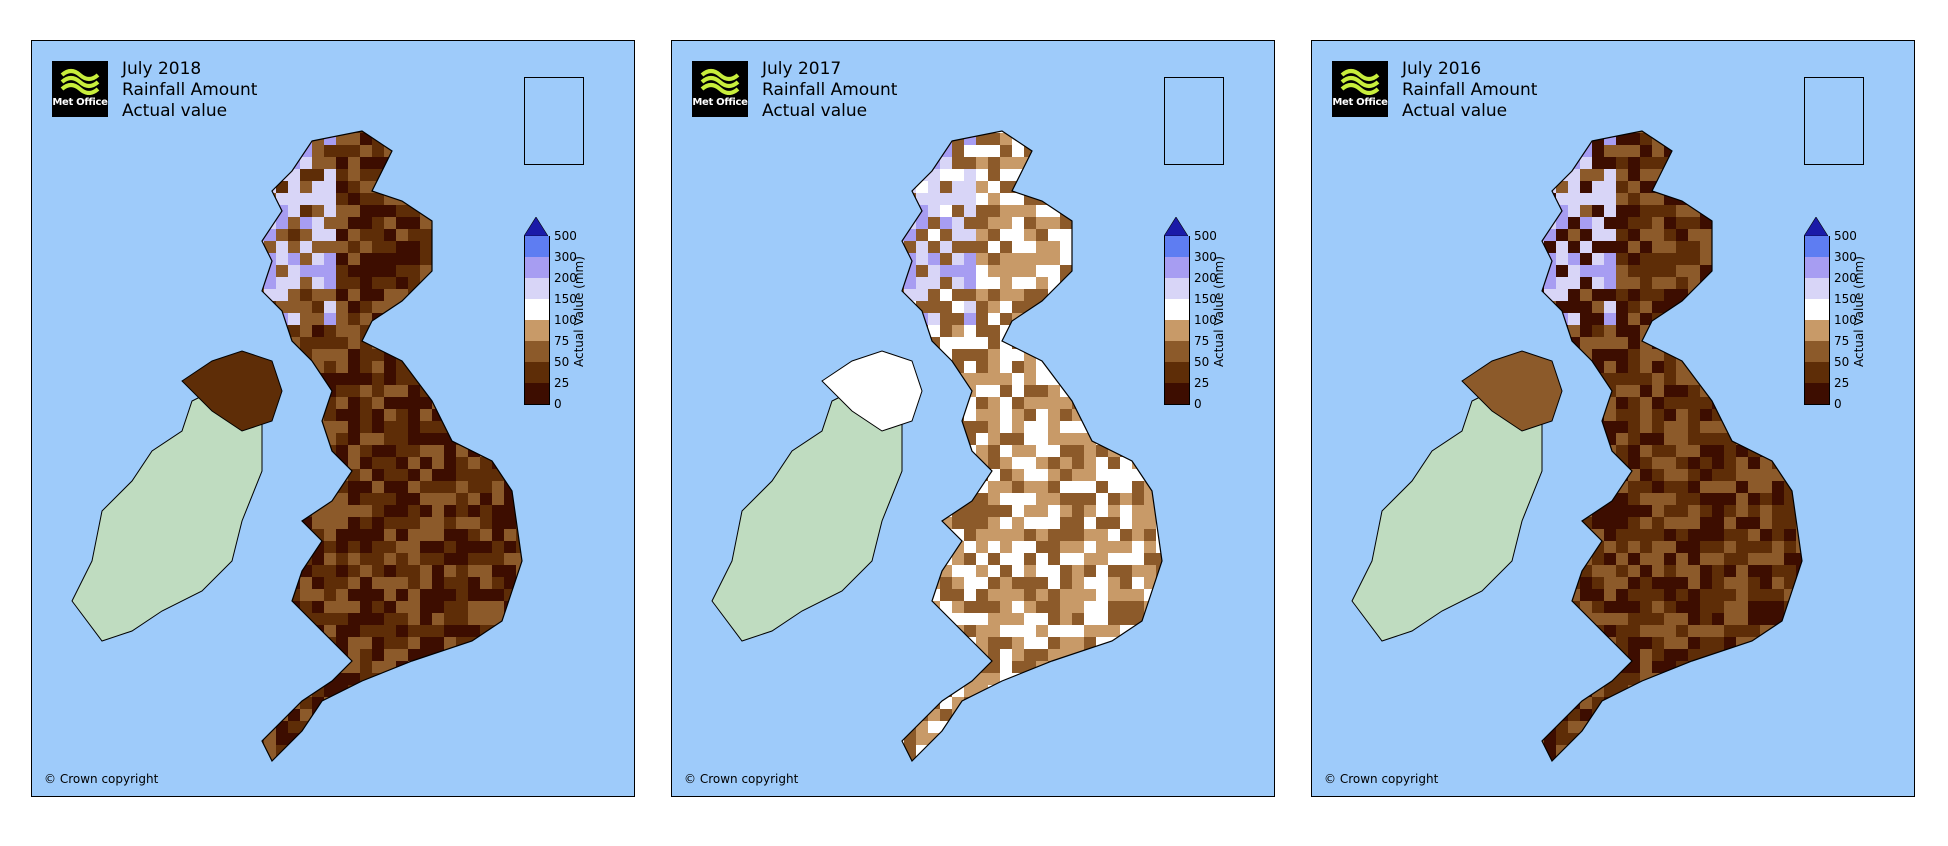 This screenshot has width=1948, height=846. Describe the element at coordinates (802, 69) in the screenshot. I see `title-month: July 2017` at that location.